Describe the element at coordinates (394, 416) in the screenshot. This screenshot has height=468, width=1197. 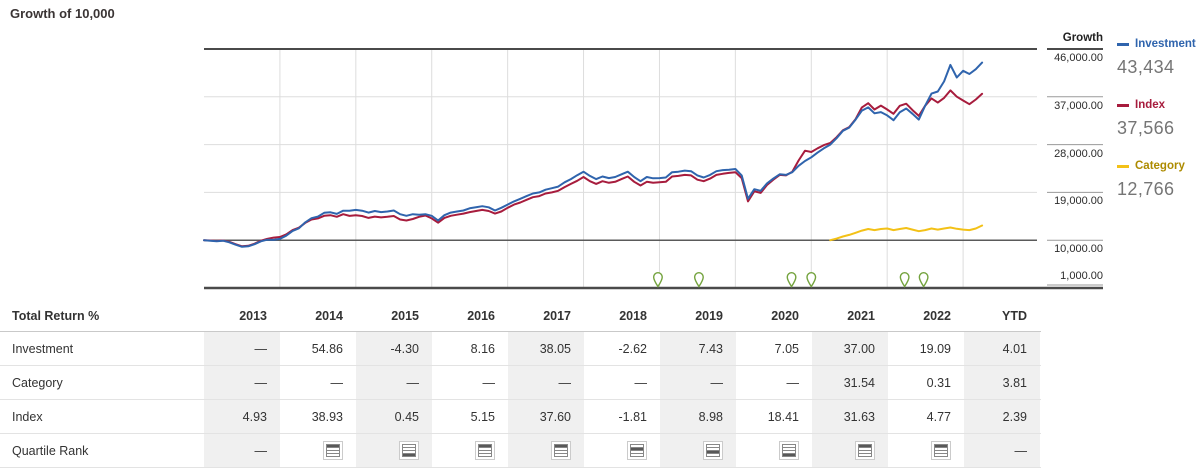
I see `table-cell: 0.45` at that location.